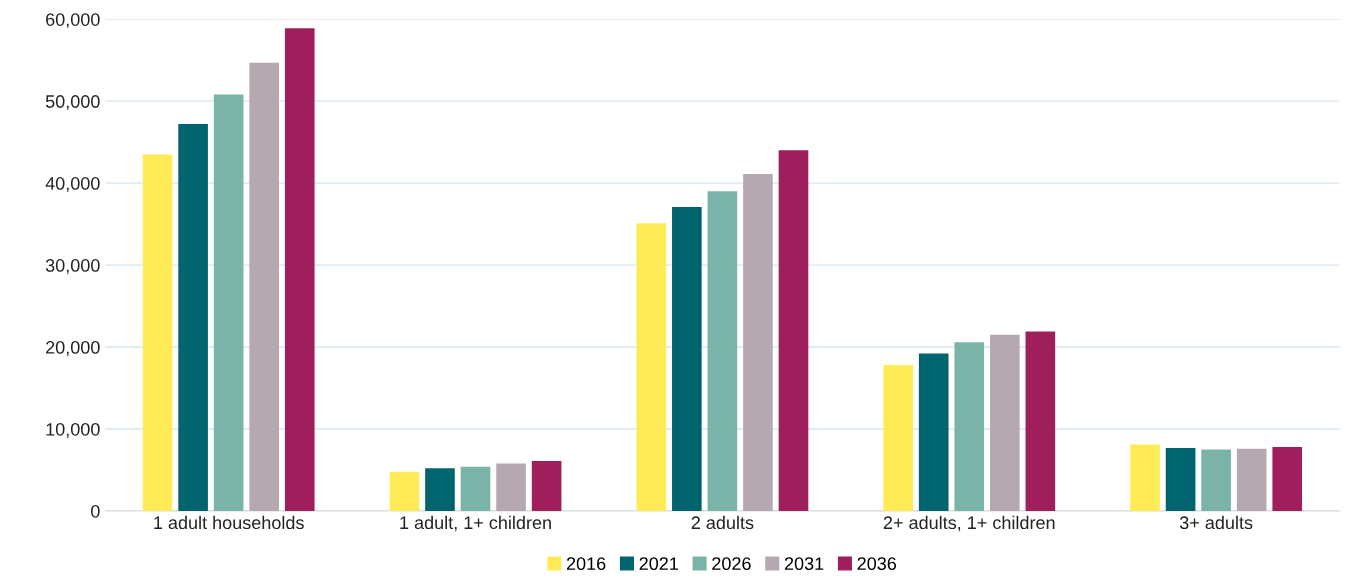 Image resolution: width=1349 pixels, height=582 pixels. What do you see at coordinates (72, 184) in the screenshot?
I see `y-tick-label: 40,000` at bounding box center [72, 184].